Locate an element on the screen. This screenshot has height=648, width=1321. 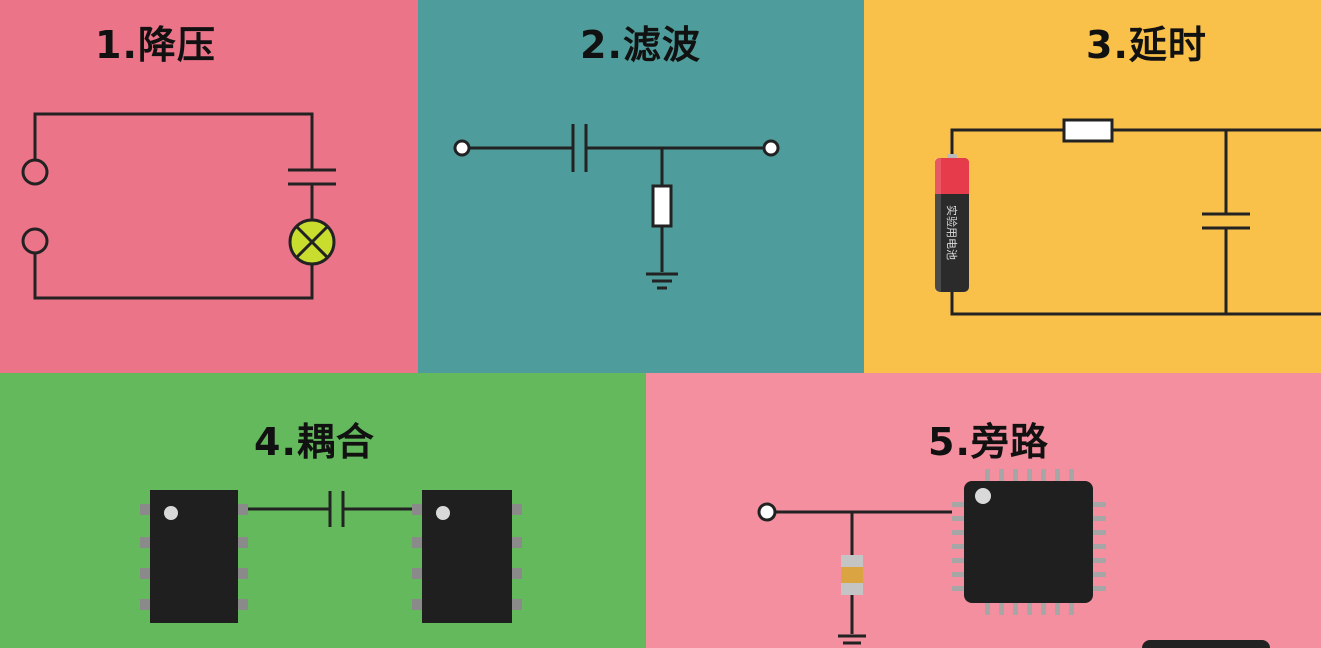
coupling-circuit is located at coordinates (331, 556).